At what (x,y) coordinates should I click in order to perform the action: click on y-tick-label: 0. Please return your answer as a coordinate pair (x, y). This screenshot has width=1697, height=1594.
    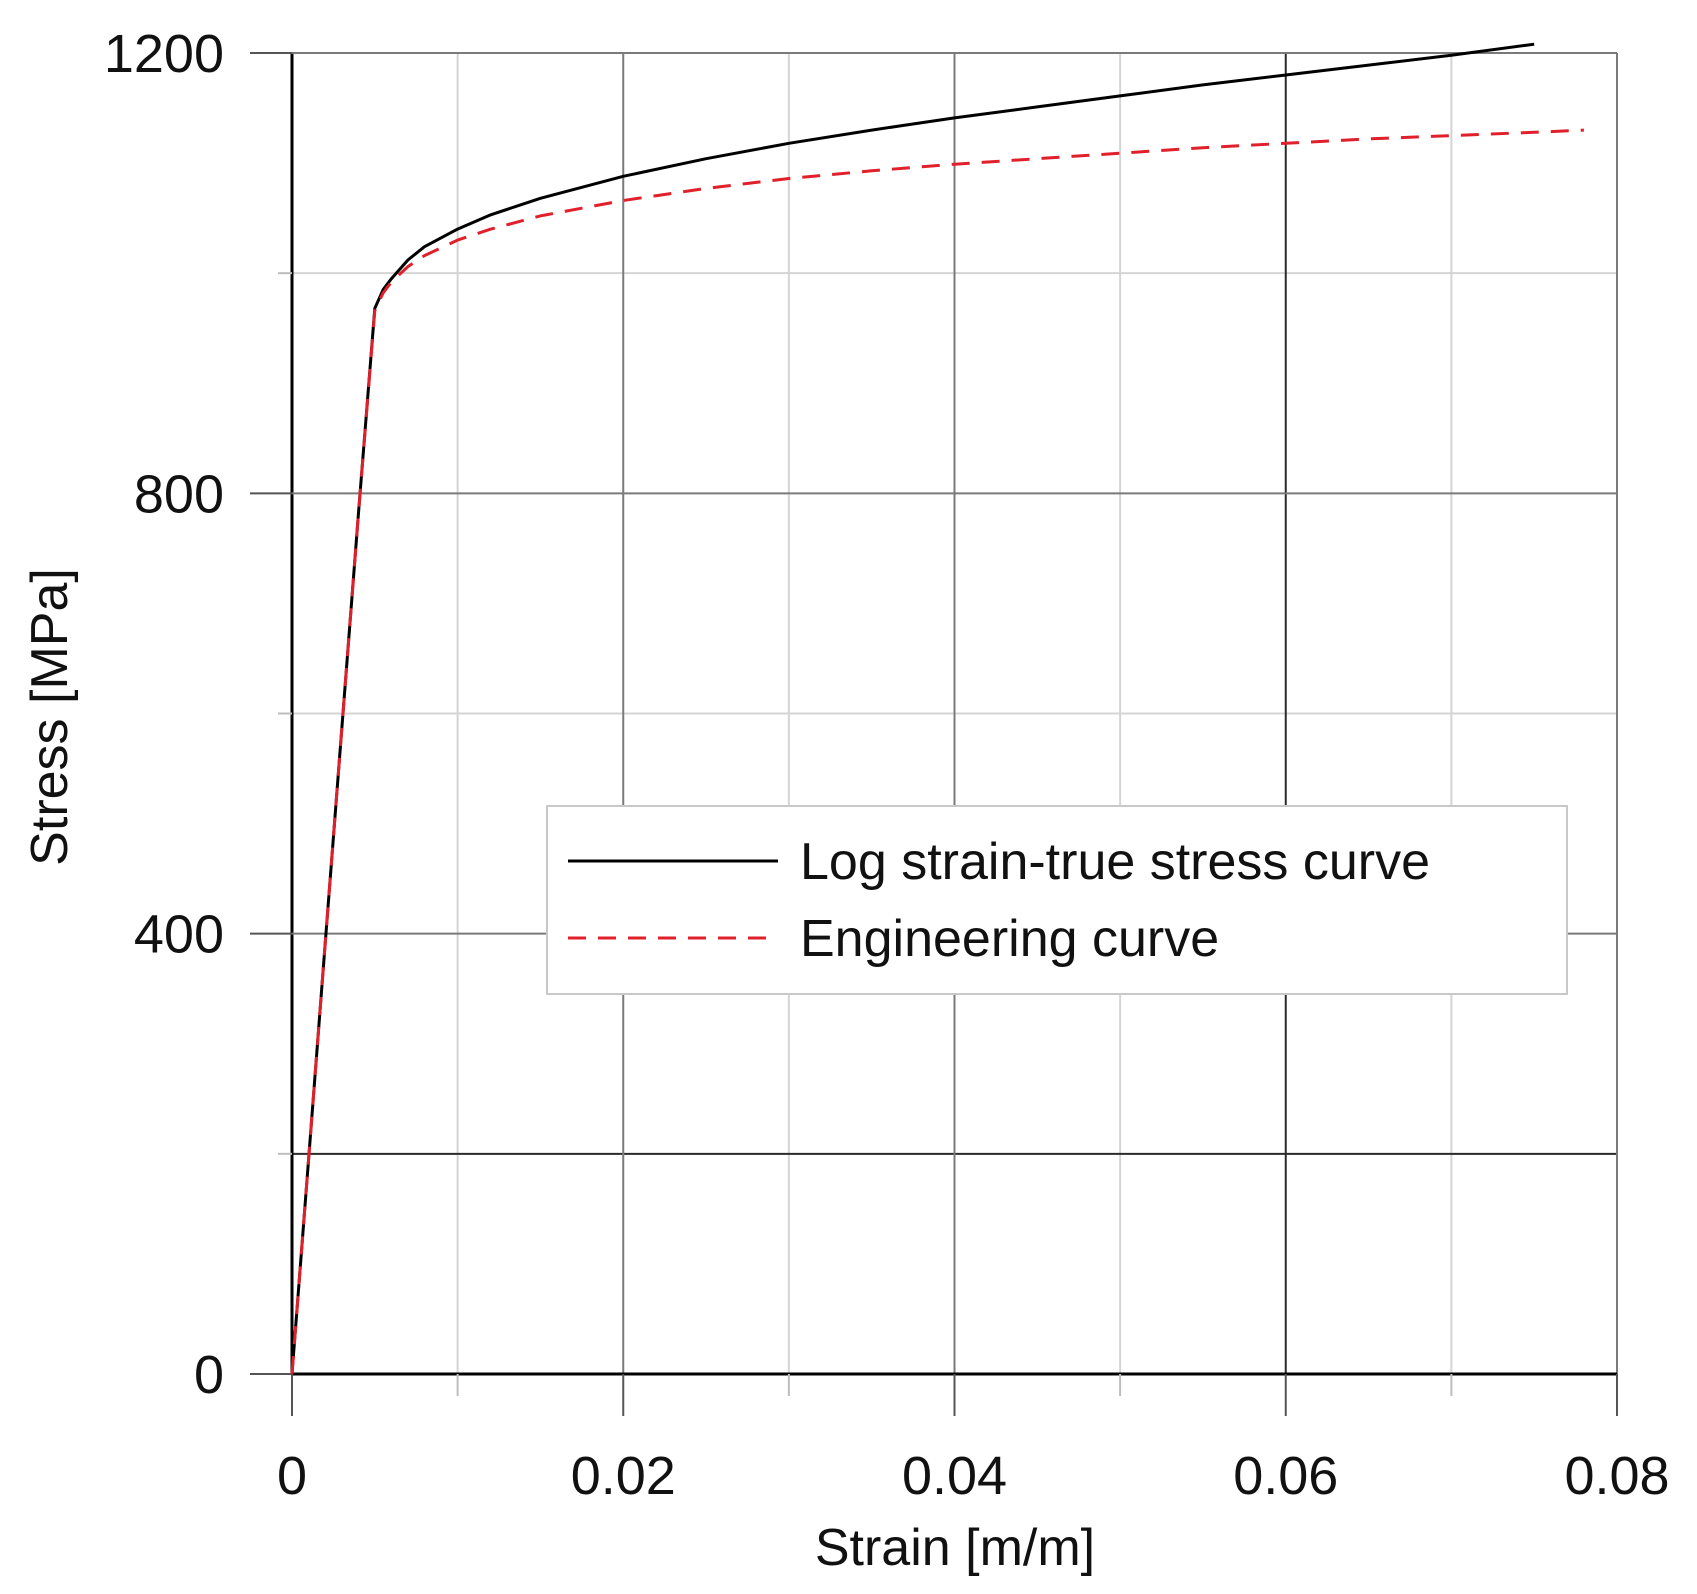
    Looking at the image, I should click on (209, 1375).